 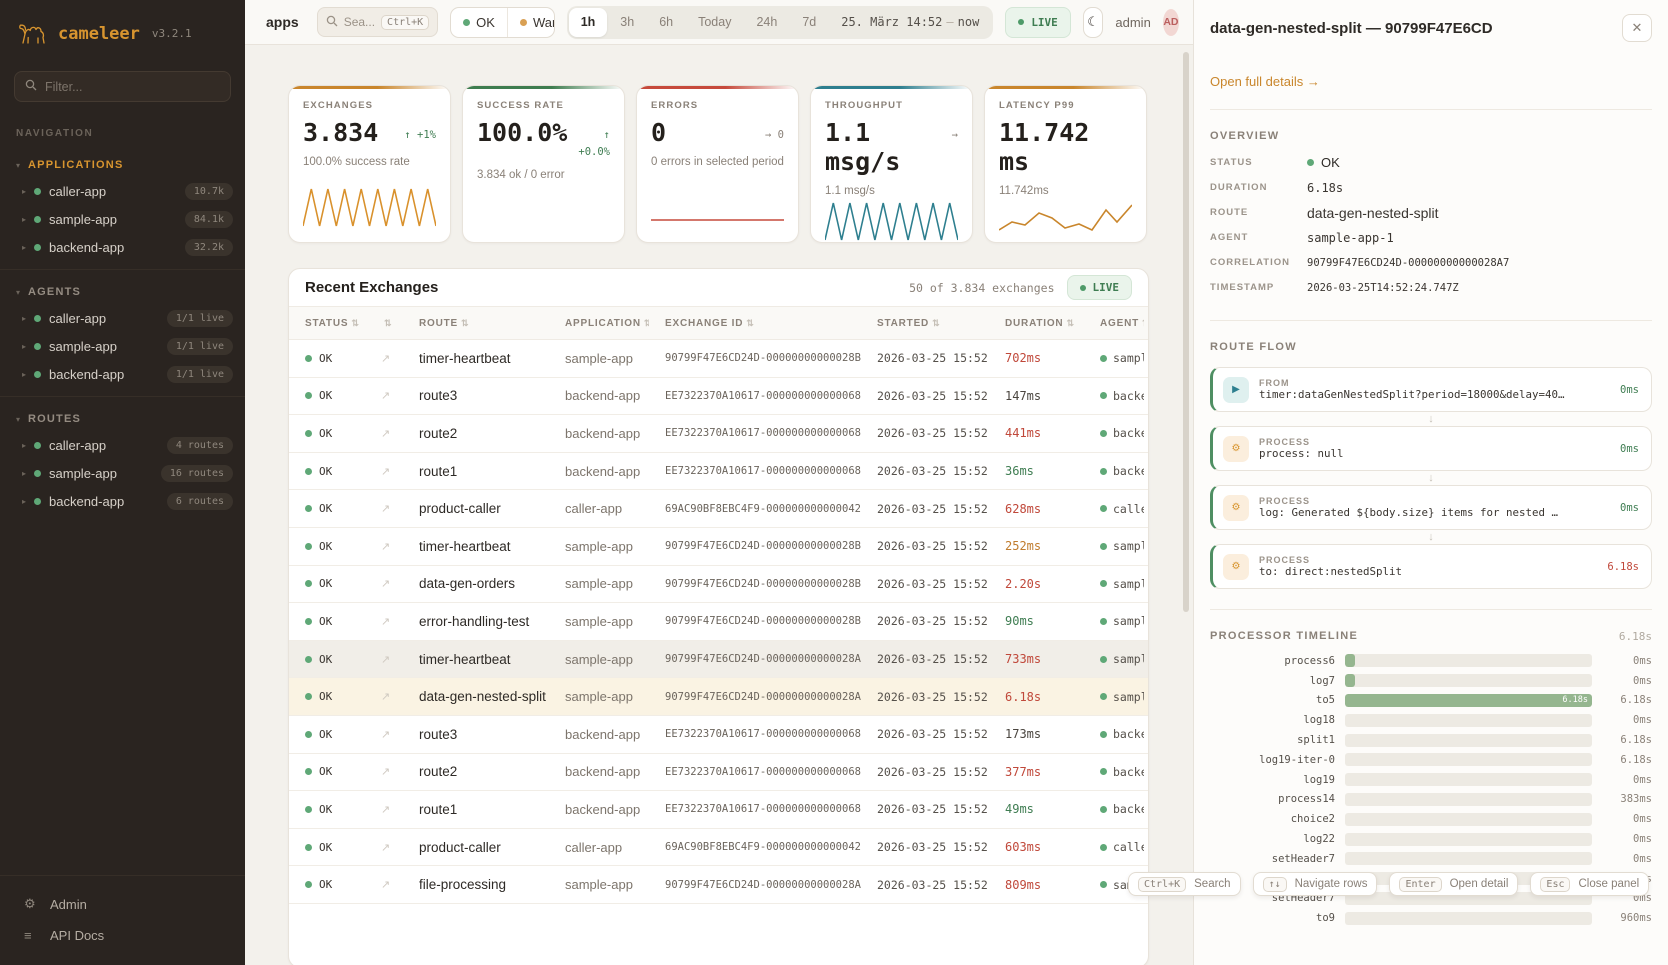 What do you see at coordinates (384, 323) in the screenshot?
I see `column-header-icon: ⇅` at bounding box center [384, 323].